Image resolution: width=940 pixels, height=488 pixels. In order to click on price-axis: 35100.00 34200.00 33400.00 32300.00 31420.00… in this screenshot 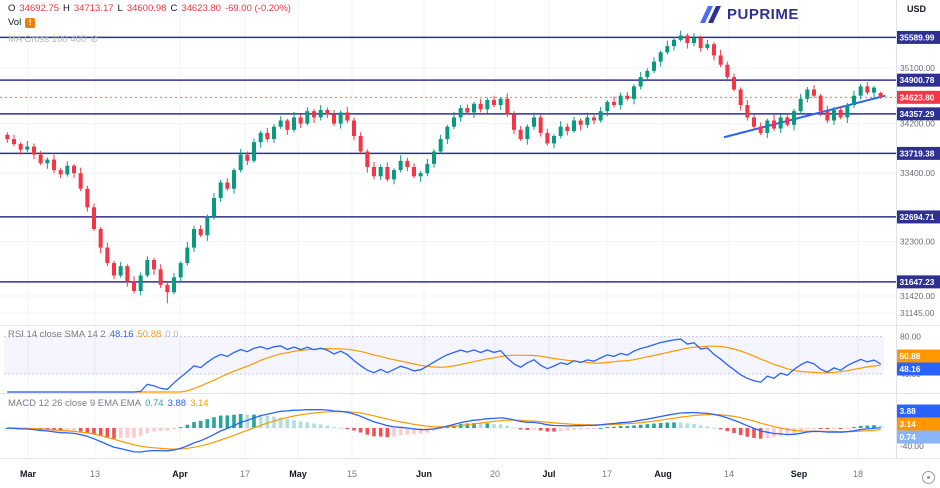, I will do `click(918, 174)`.